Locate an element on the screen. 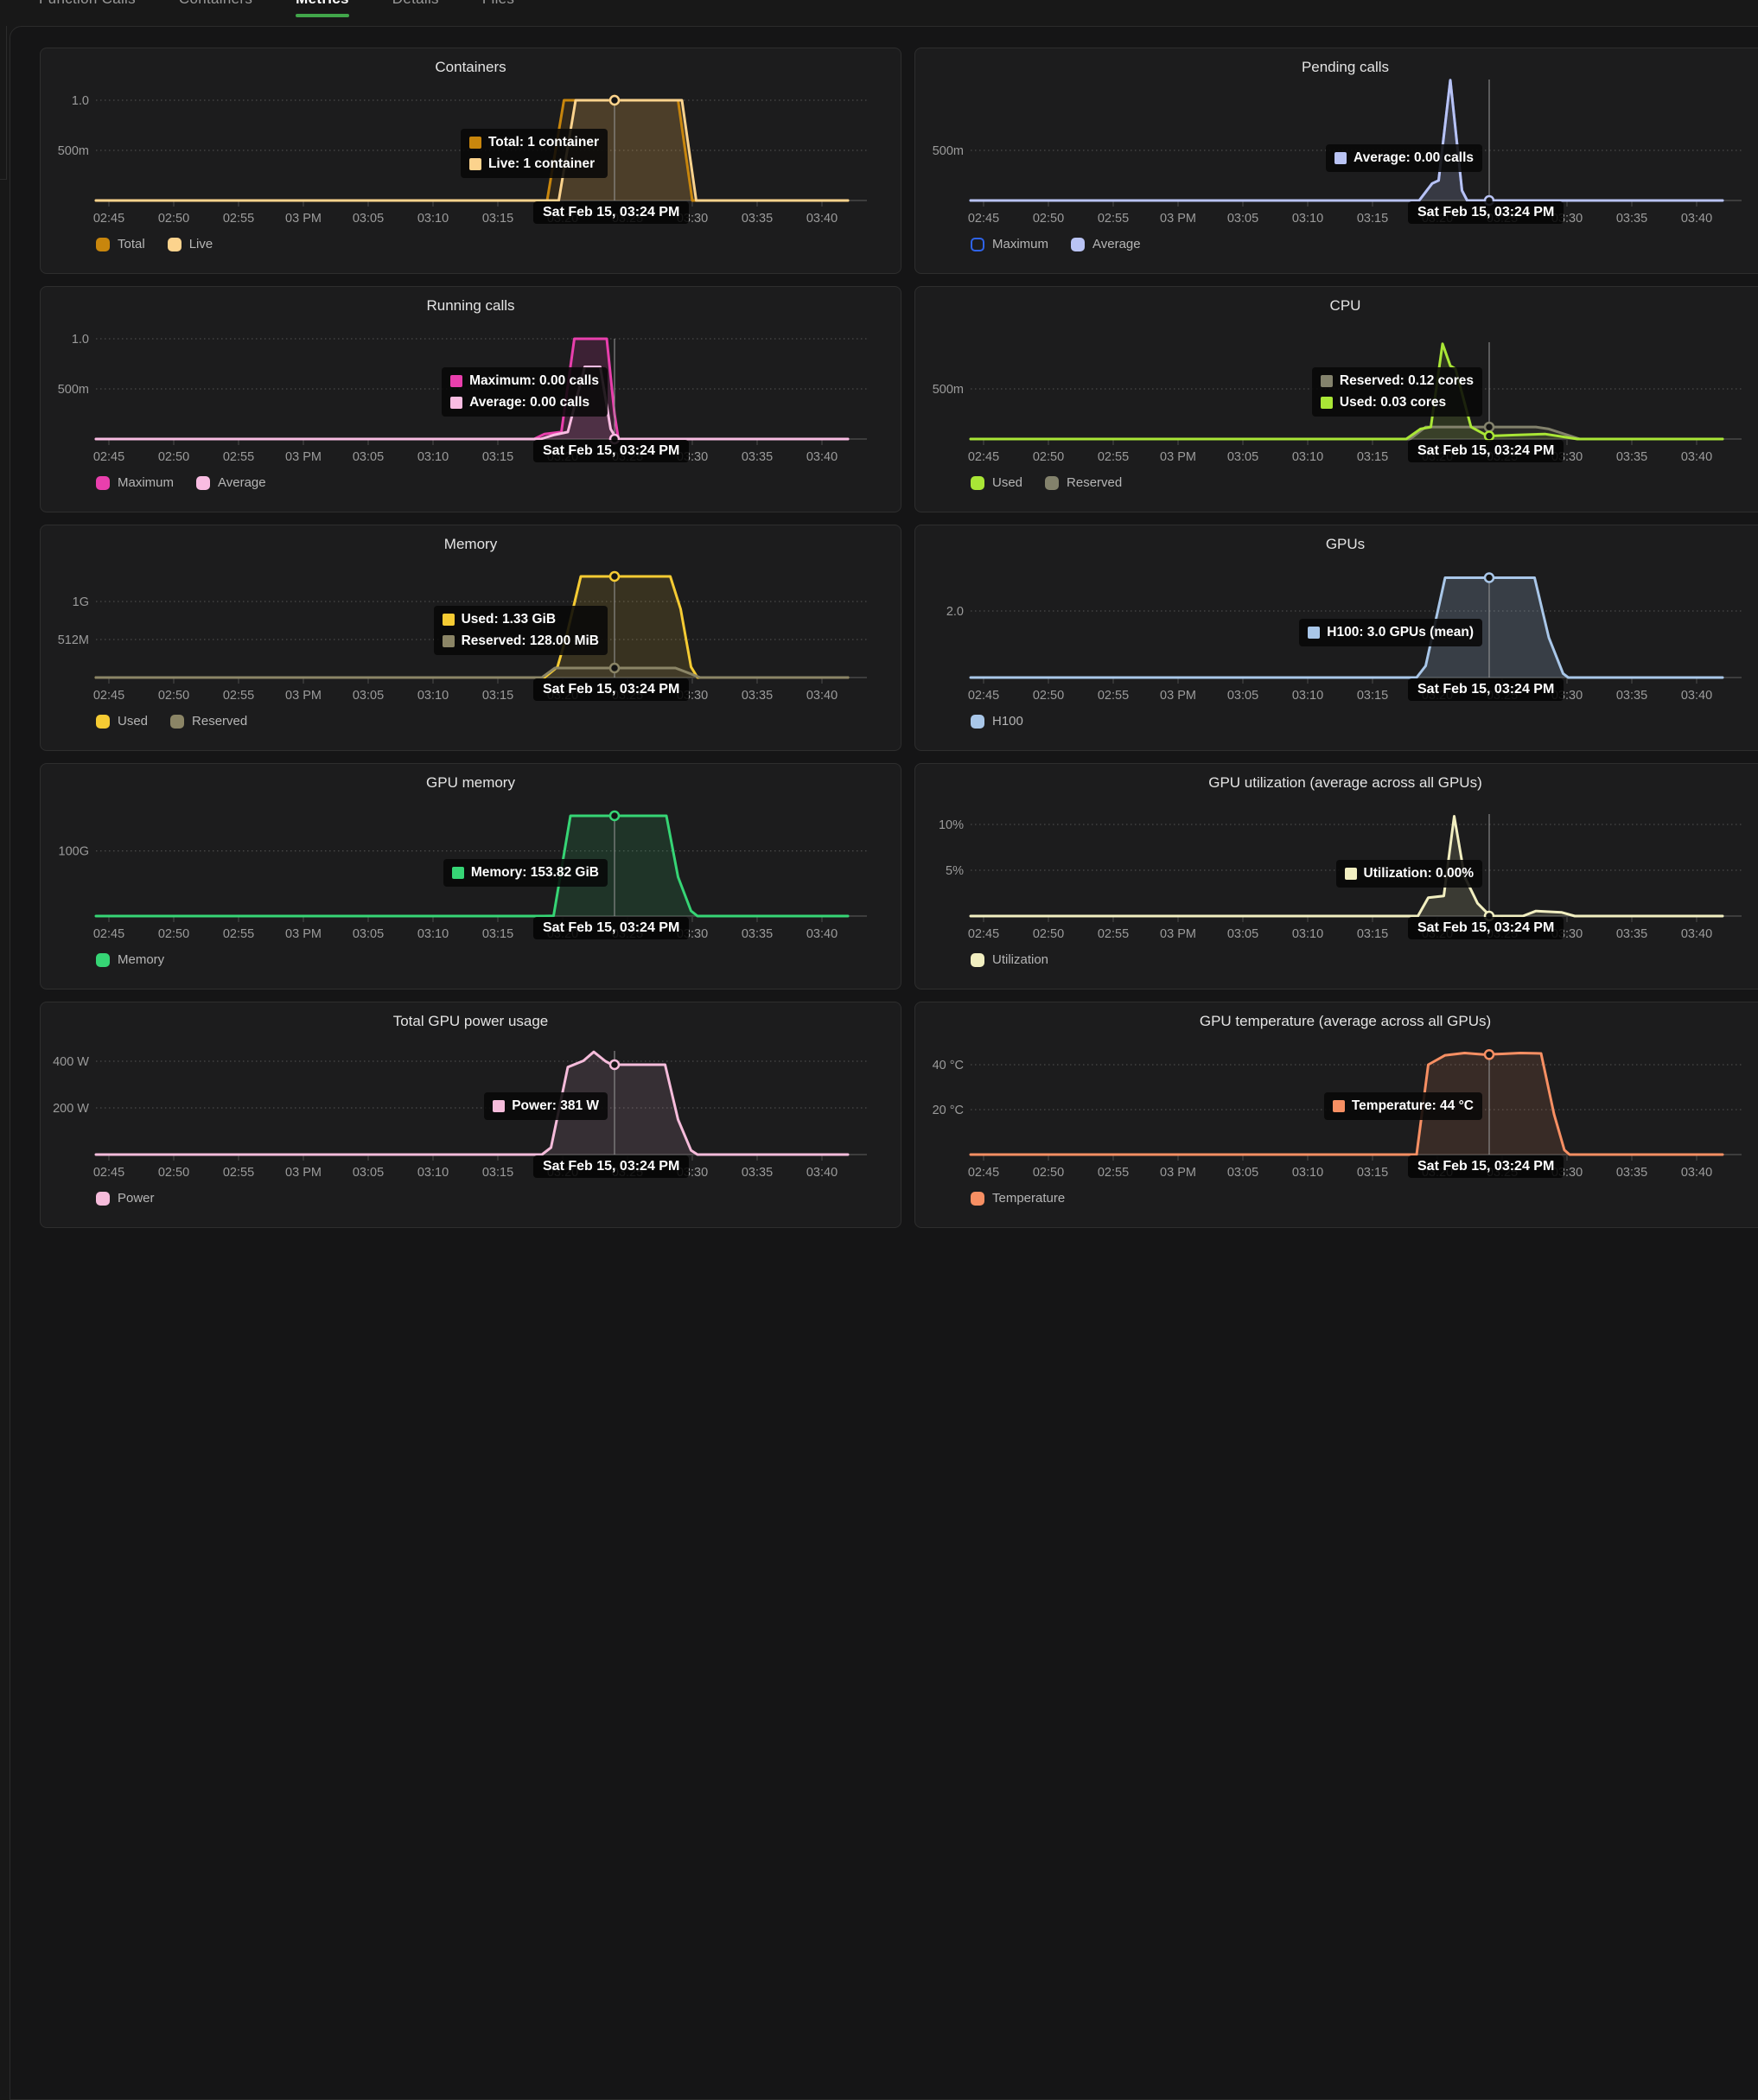 This screenshot has width=1758, height=2100. panel-divider-line is located at coordinates (6, 90).